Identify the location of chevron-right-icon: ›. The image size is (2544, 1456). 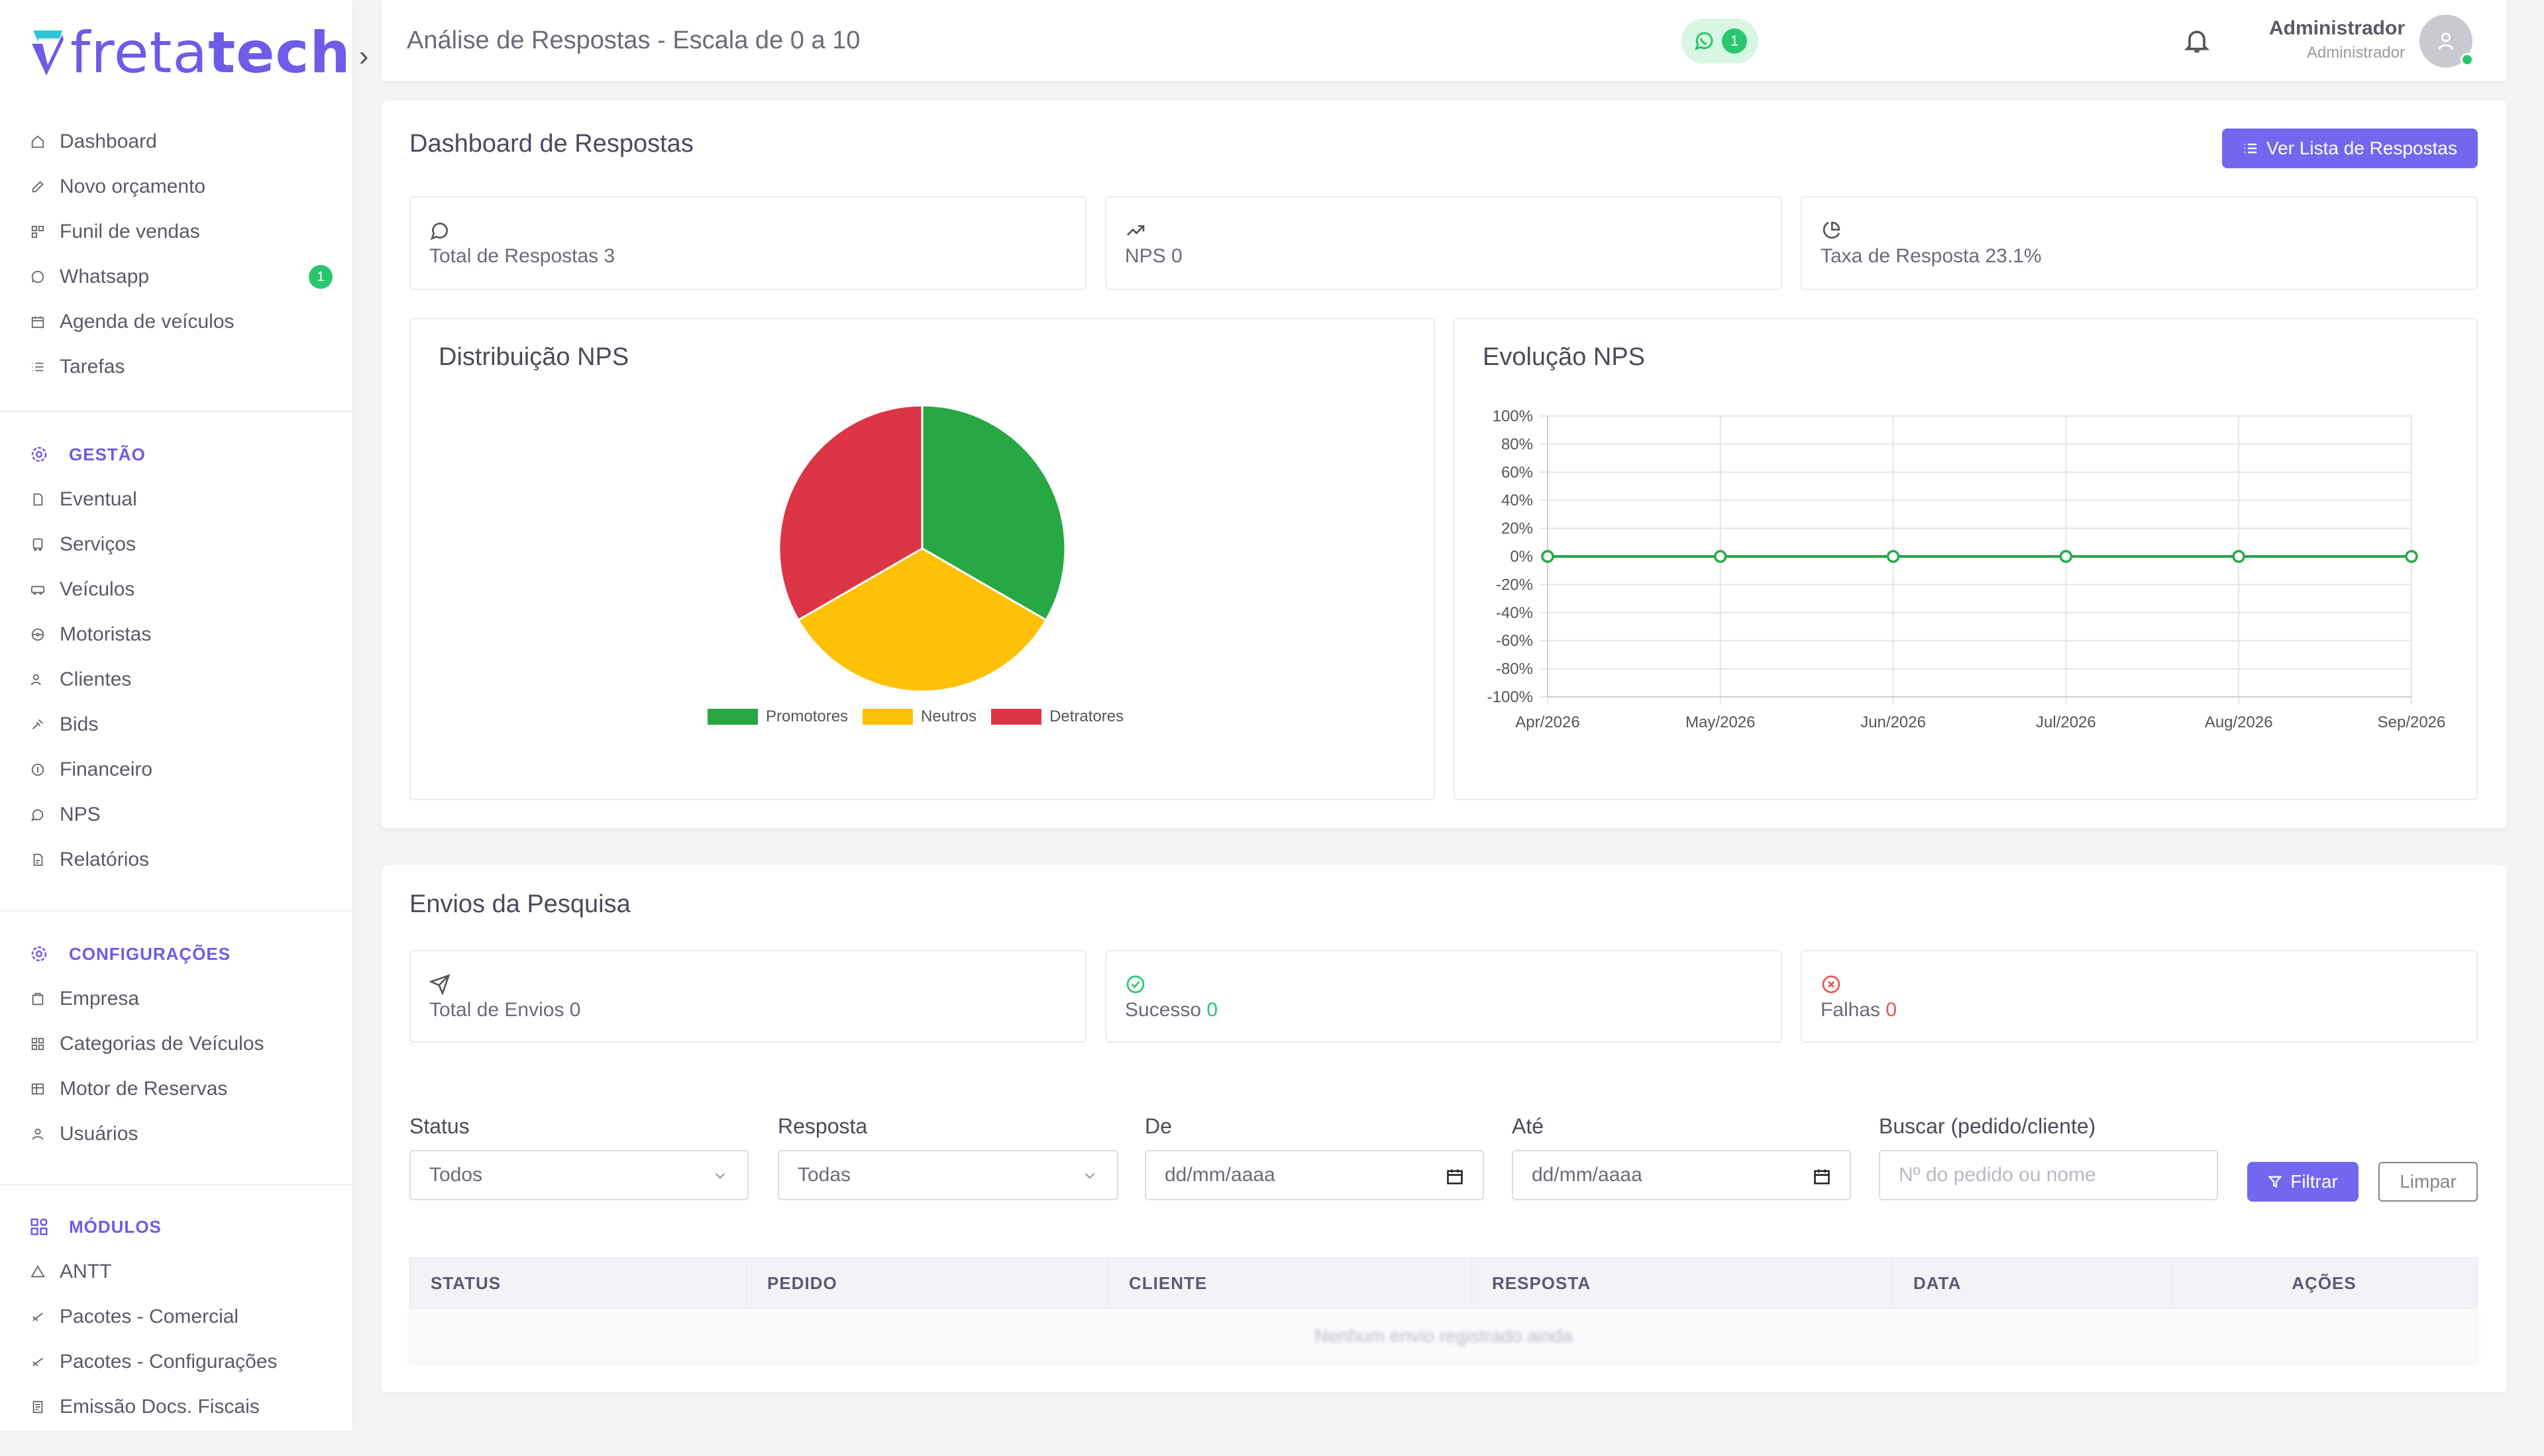
(363, 56).